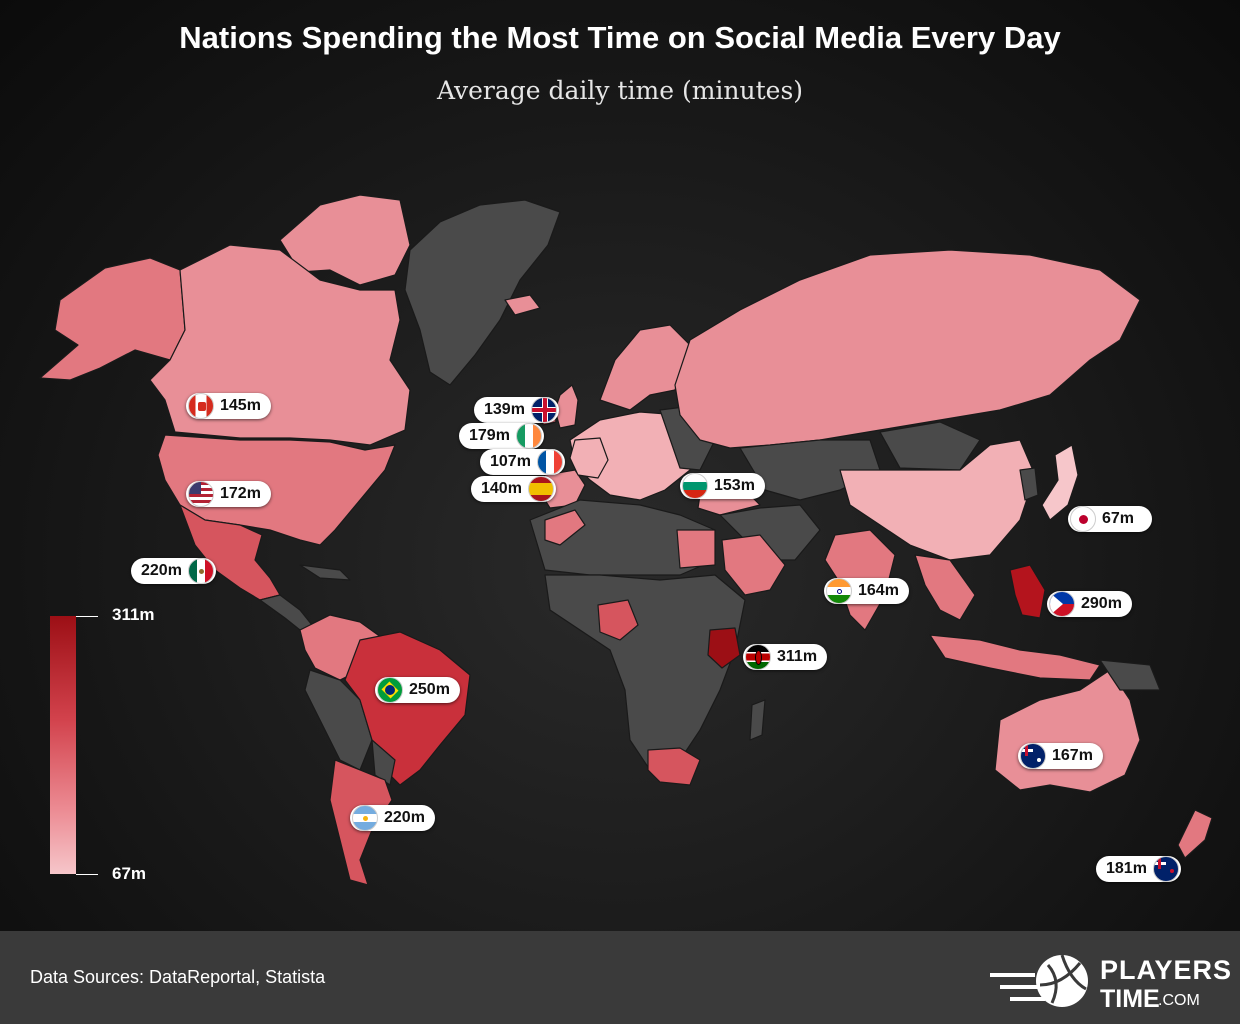 The width and height of the screenshot is (1240, 1024). Describe the element at coordinates (429, 689) in the screenshot. I see `value-brazil: 250m` at that location.